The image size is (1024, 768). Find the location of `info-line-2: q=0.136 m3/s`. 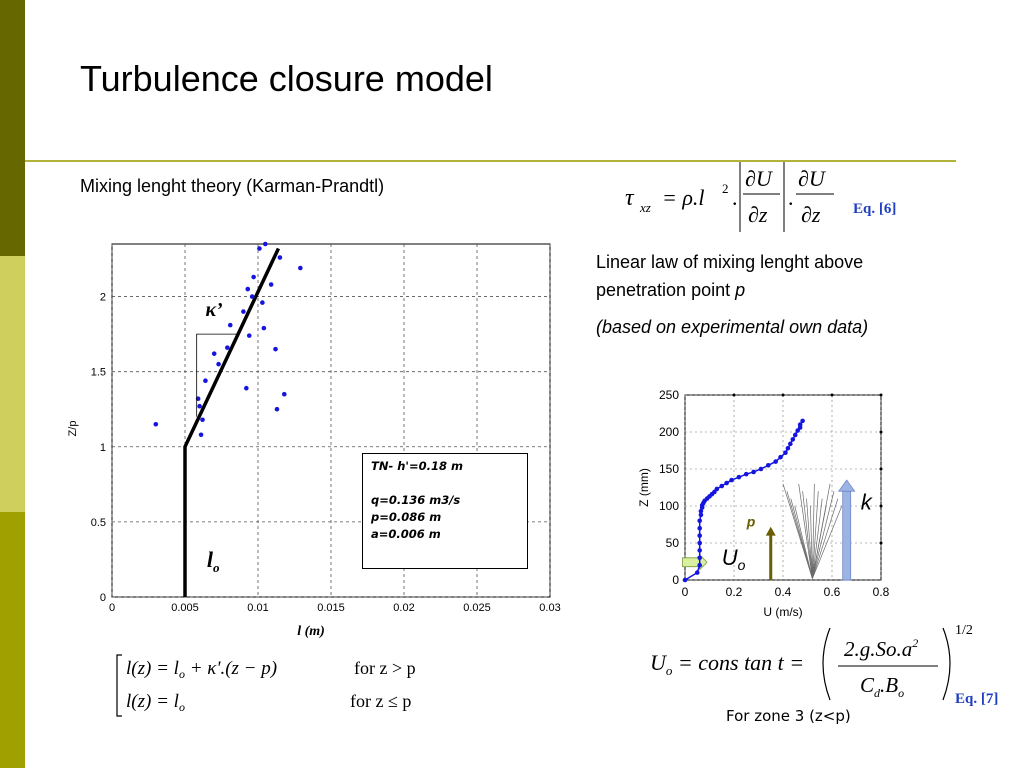

info-line-2: q=0.136 m3/s is located at coordinates (416, 500).